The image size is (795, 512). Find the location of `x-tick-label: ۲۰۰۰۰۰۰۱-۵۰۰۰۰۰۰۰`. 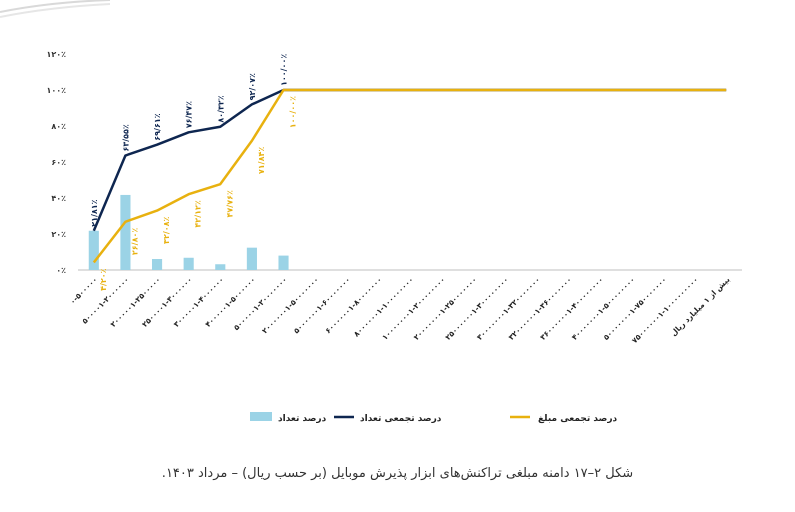

x-tick-label: ۲۰۰۰۰۰۰۱-۵۰۰۰۰۰۰۰ is located at coordinates (290, 305).